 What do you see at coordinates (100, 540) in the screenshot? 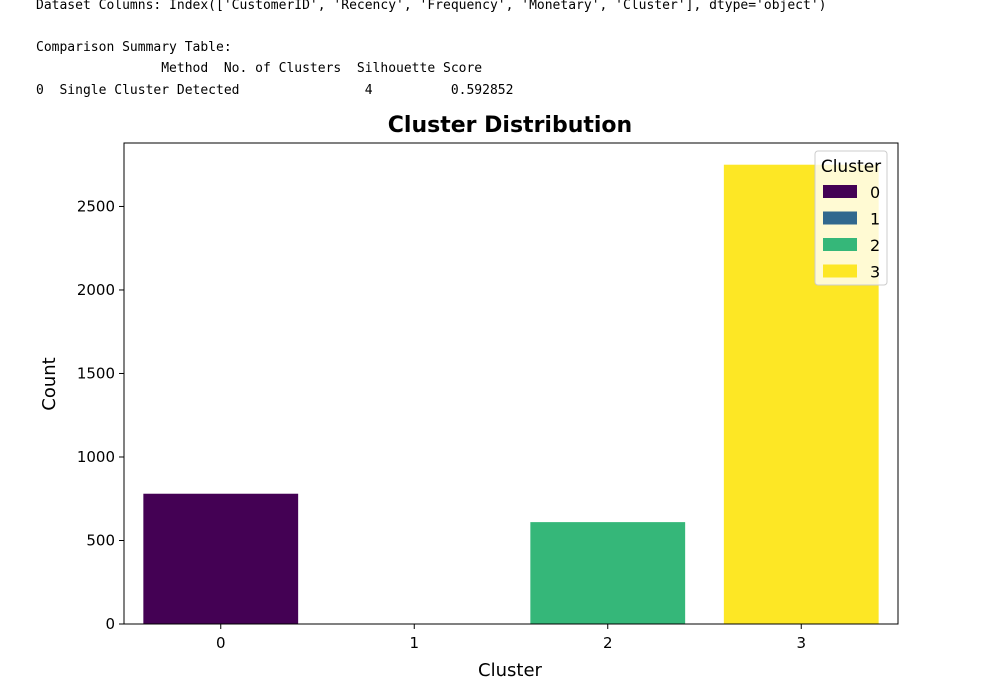
I see `y-tick-label: 500` at bounding box center [100, 540].